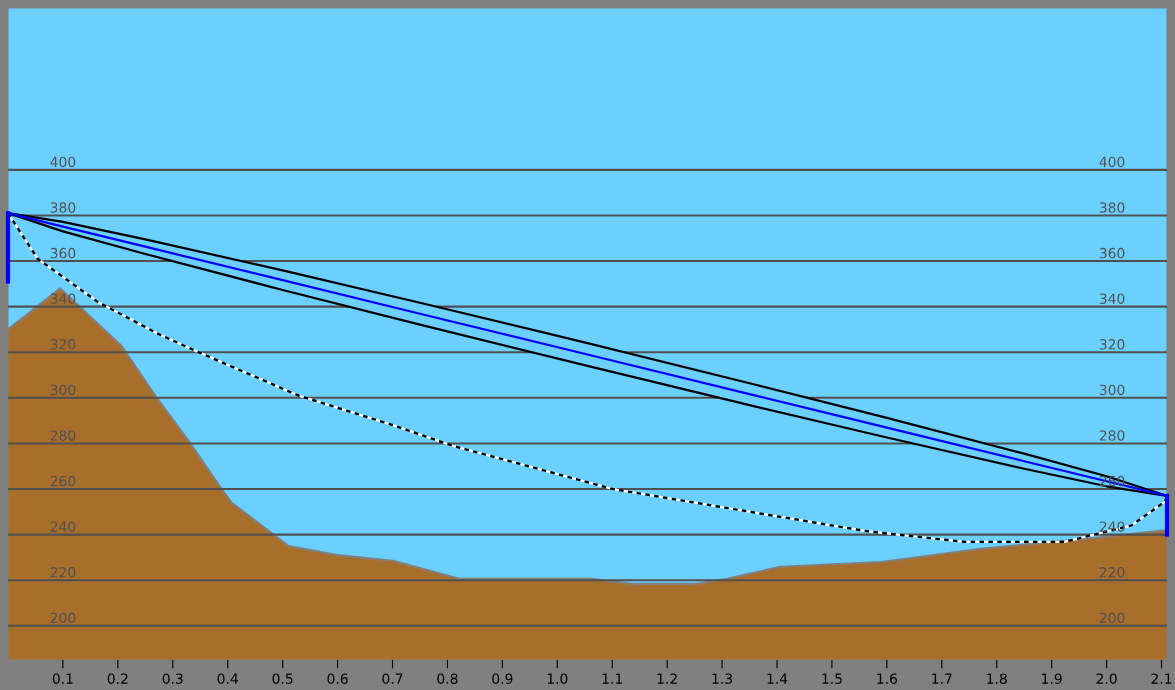  Describe the element at coordinates (63, 253) in the screenshot. I see `y-tick-label: 360` at that location.